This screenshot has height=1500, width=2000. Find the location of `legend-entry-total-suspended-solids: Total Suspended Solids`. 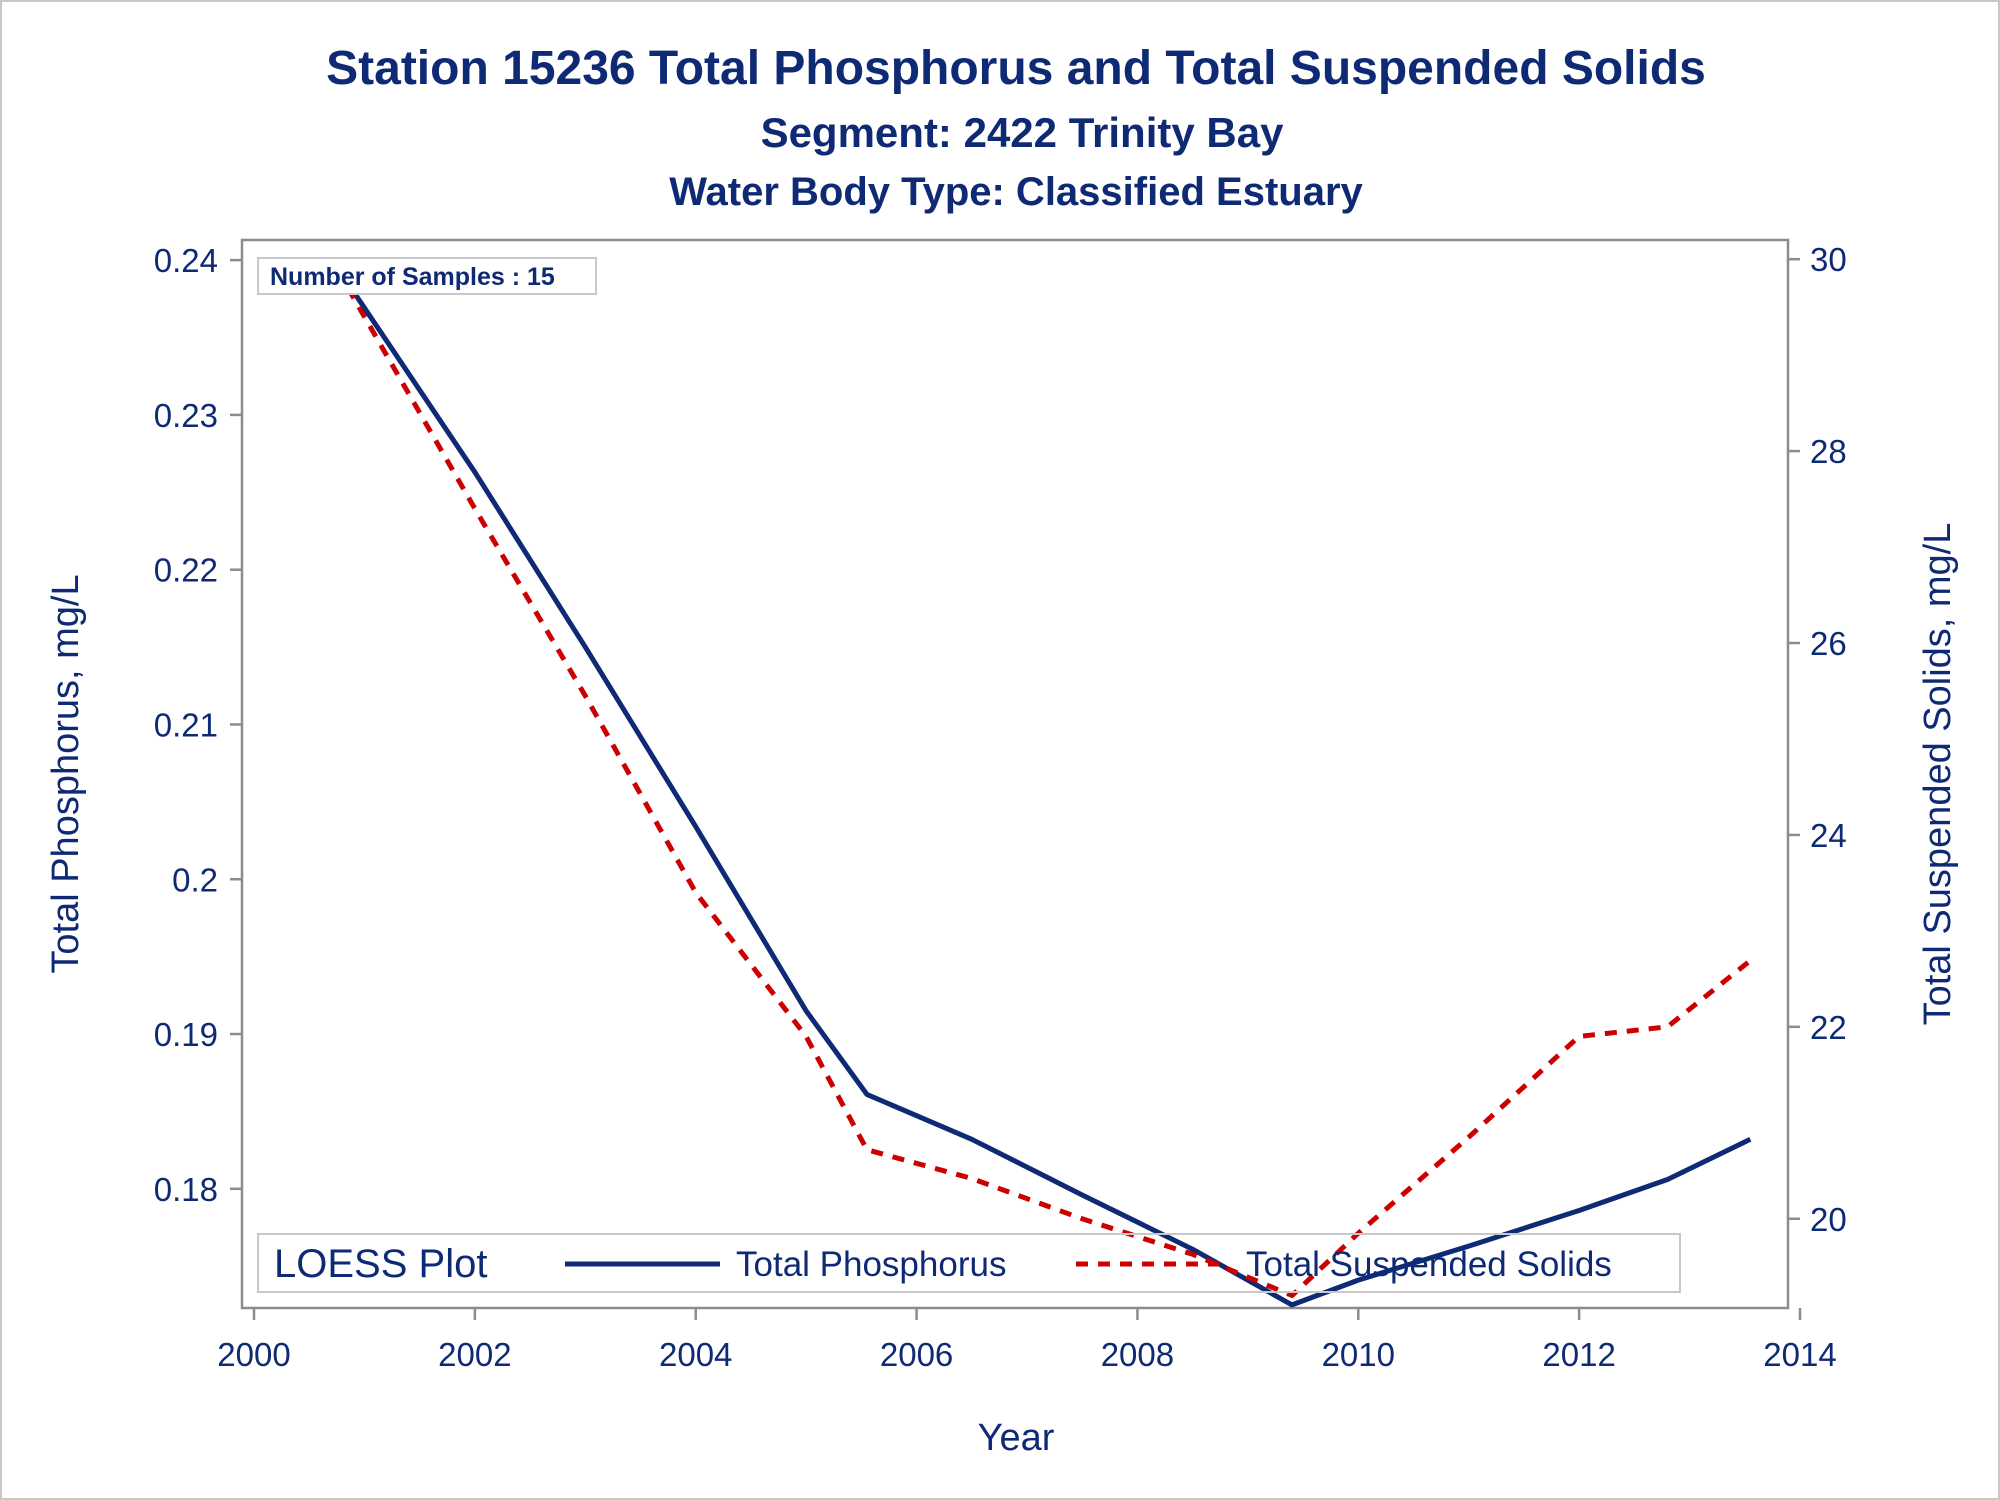

legend-entry-total-suspended-solids: Total Suspended Solids is located at coordinates (1429, 1264).